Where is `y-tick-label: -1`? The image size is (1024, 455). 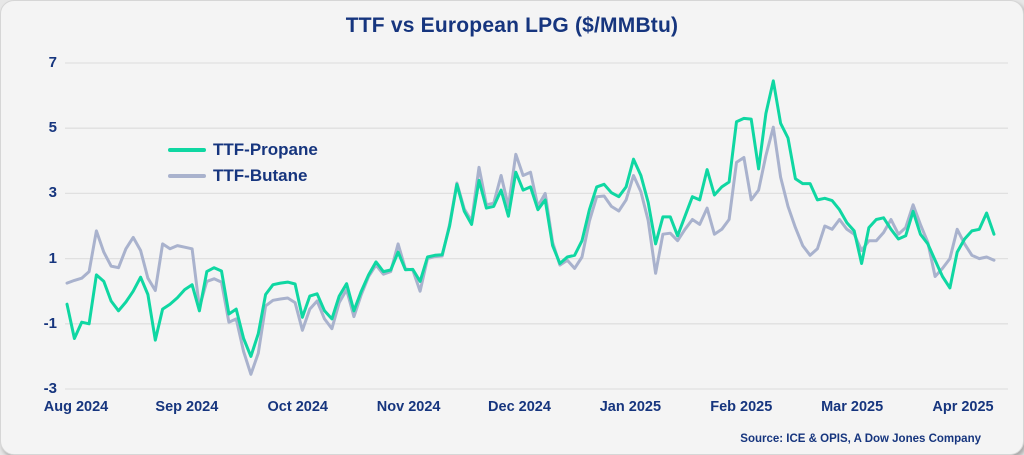 y-tick-label: -1 is located at coordinates (50, 323).